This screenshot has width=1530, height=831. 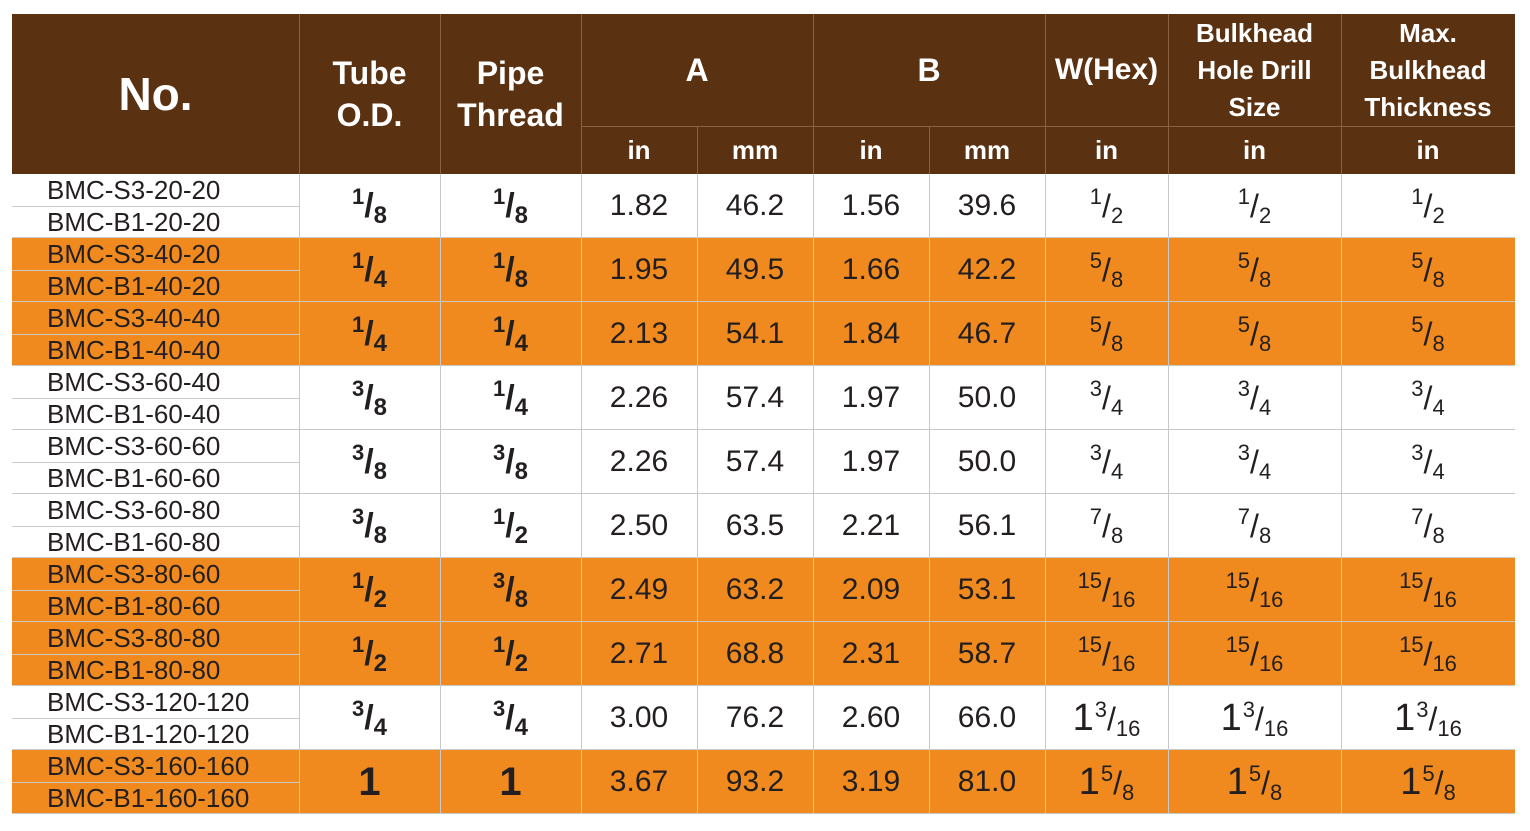 What do you see at coordinates (1428, 32) in the screenshot?
I see `header-max-bulkhead-line1: Max.` at bounding box center [1428, 32].